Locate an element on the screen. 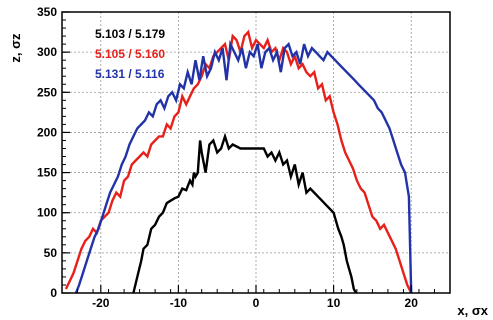  x-tick-label: 10 is located at coordinates (334, 303).